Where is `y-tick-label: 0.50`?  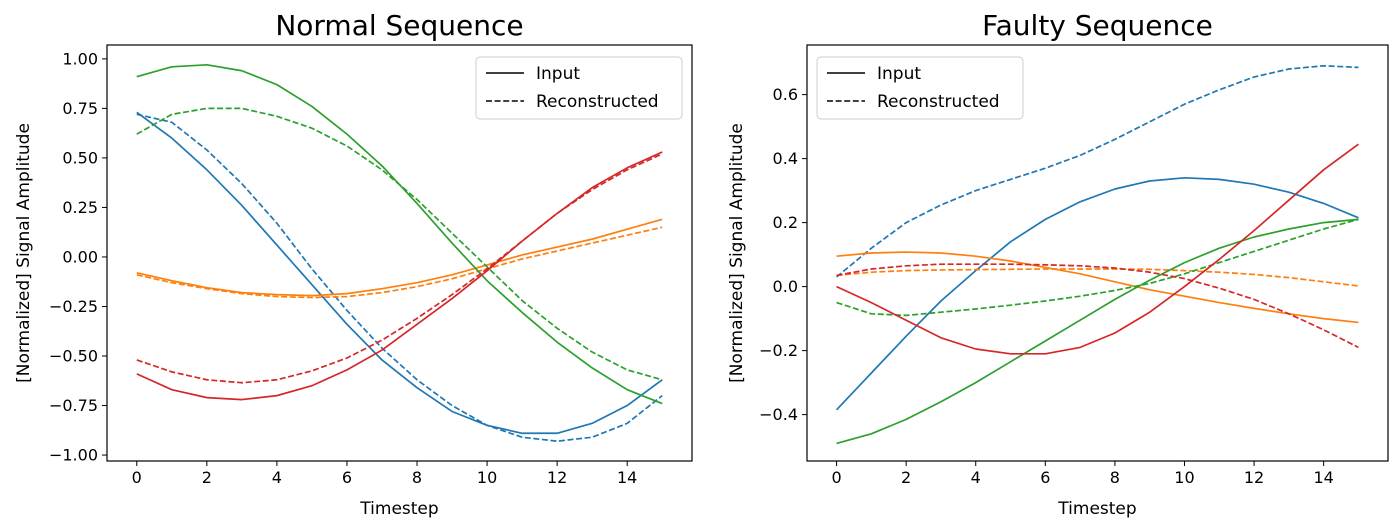 y-tick-label: 0.50 is located at coordinates (80, 157).